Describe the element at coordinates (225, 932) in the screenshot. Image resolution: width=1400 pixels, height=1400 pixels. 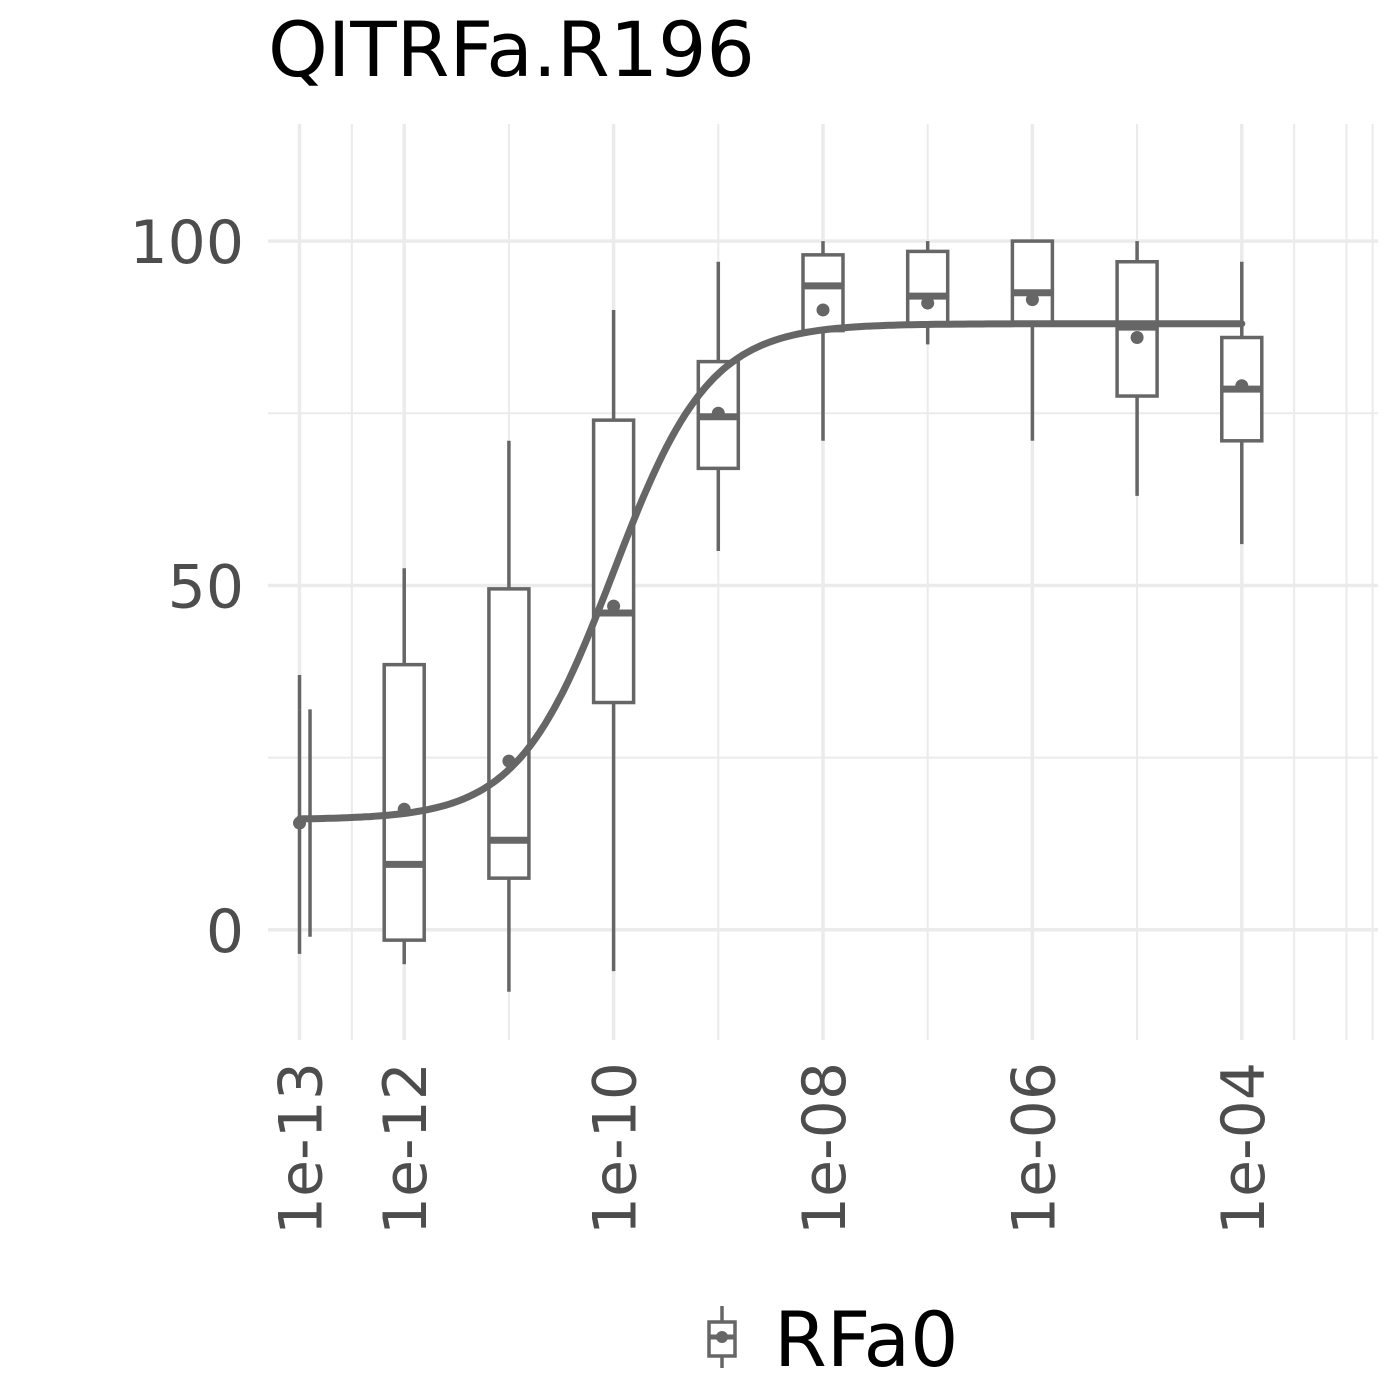
I see `y-tick-label: 0` at that location.